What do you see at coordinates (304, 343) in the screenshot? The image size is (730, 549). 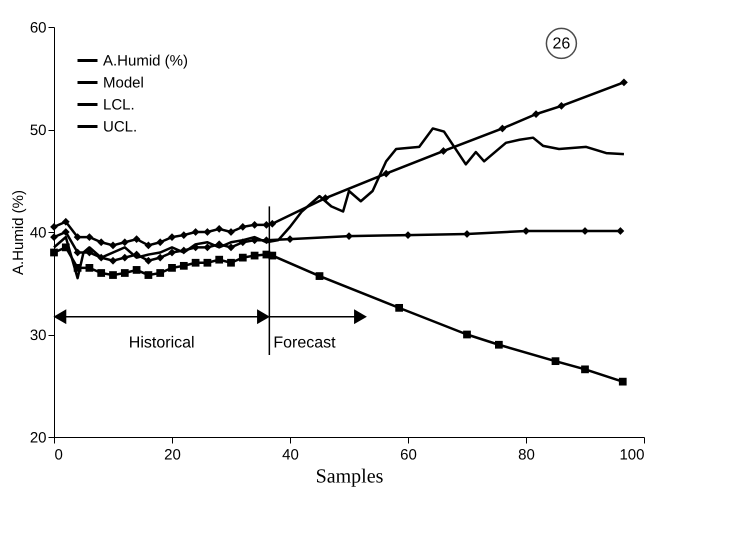 I see `annotation: Forecast` at bounding box center [304, 343].